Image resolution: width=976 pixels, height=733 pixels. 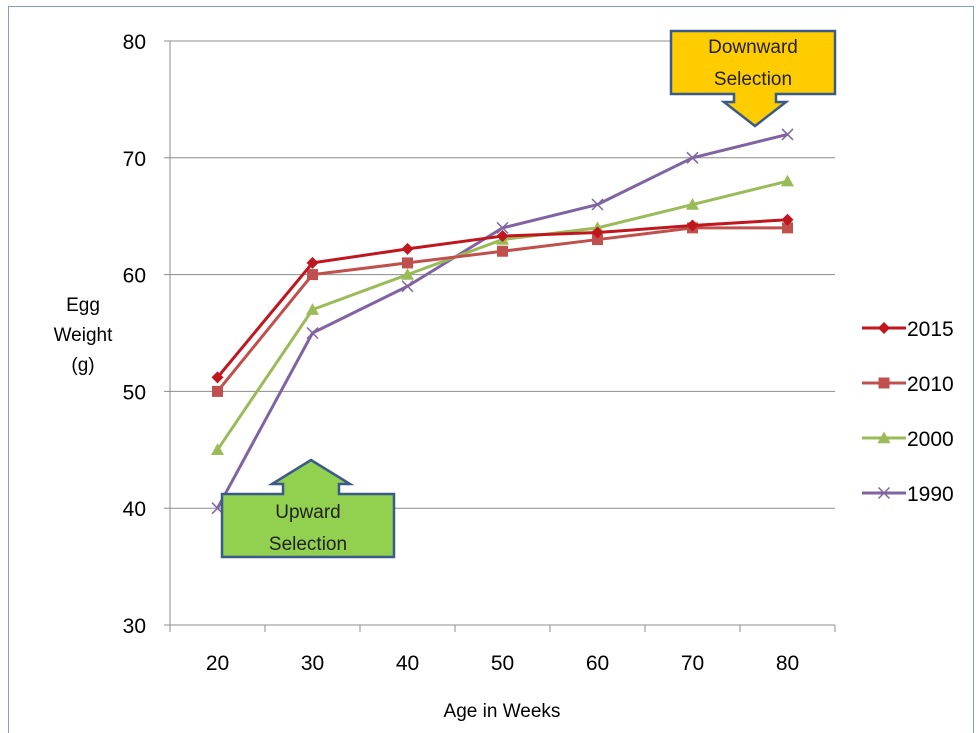 What do you see at coordinates (753, 47) in the screenshot?
I see `downward-callout-line-1: Downward` at bounding box center [753, 47].